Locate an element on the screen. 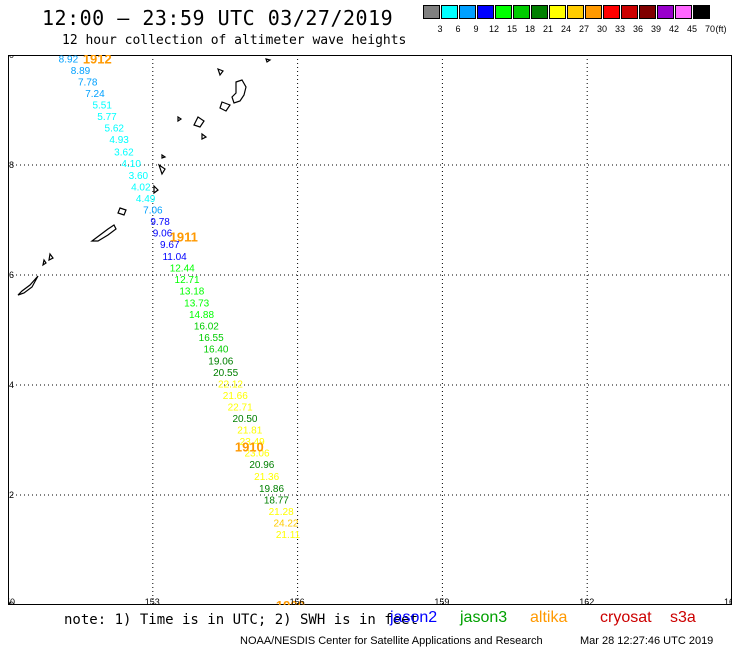 Image resolution: width=740 pixels, height=650 pixels. pass-label-1909: 1909 is located at coordinates (290, 601).